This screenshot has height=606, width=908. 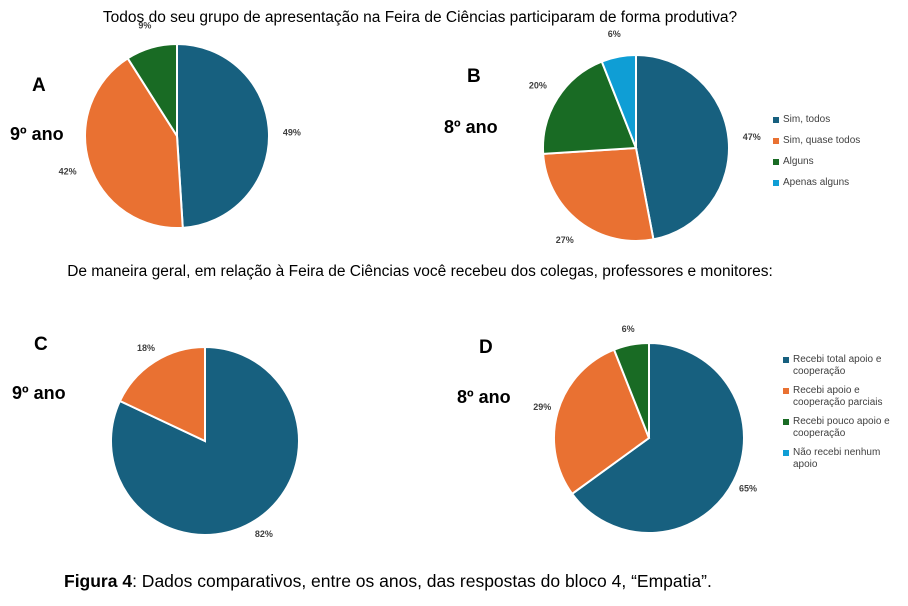 I want to click on pie-c-label-1: 18%, so click(x=146, y=348).